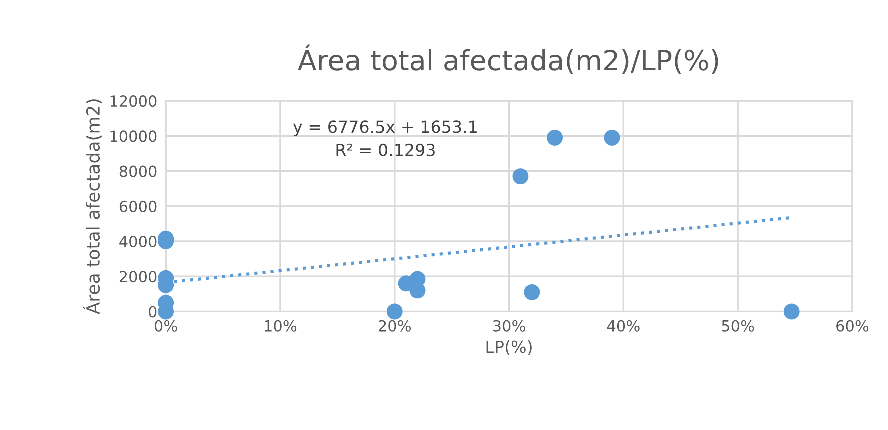 This screenshot has width=888, height=430. I want to click on y-tick-label: 0, so click(153, 312).